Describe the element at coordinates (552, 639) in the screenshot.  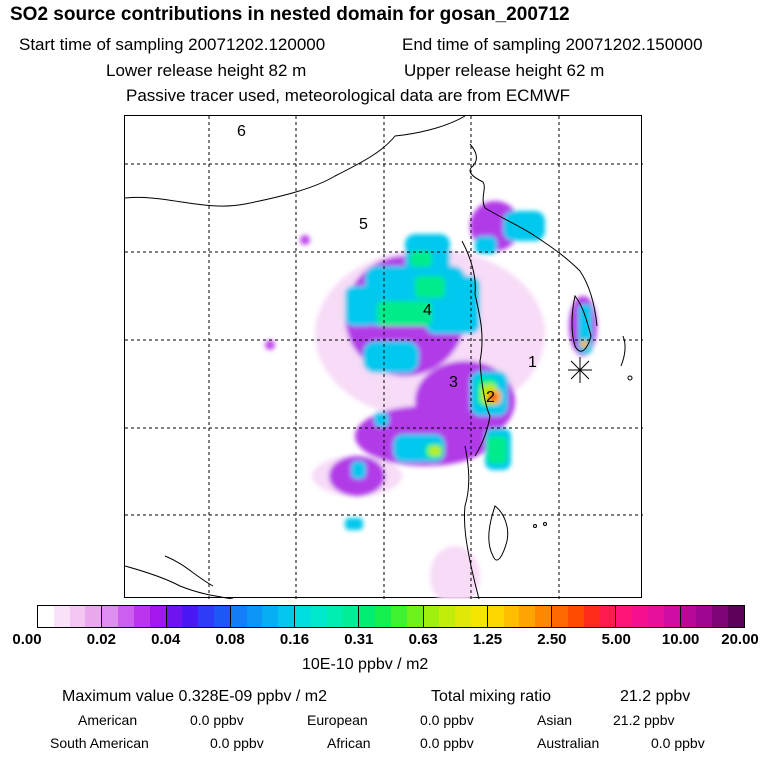
I see `colorbar-tick-label: 2.50` at that location.